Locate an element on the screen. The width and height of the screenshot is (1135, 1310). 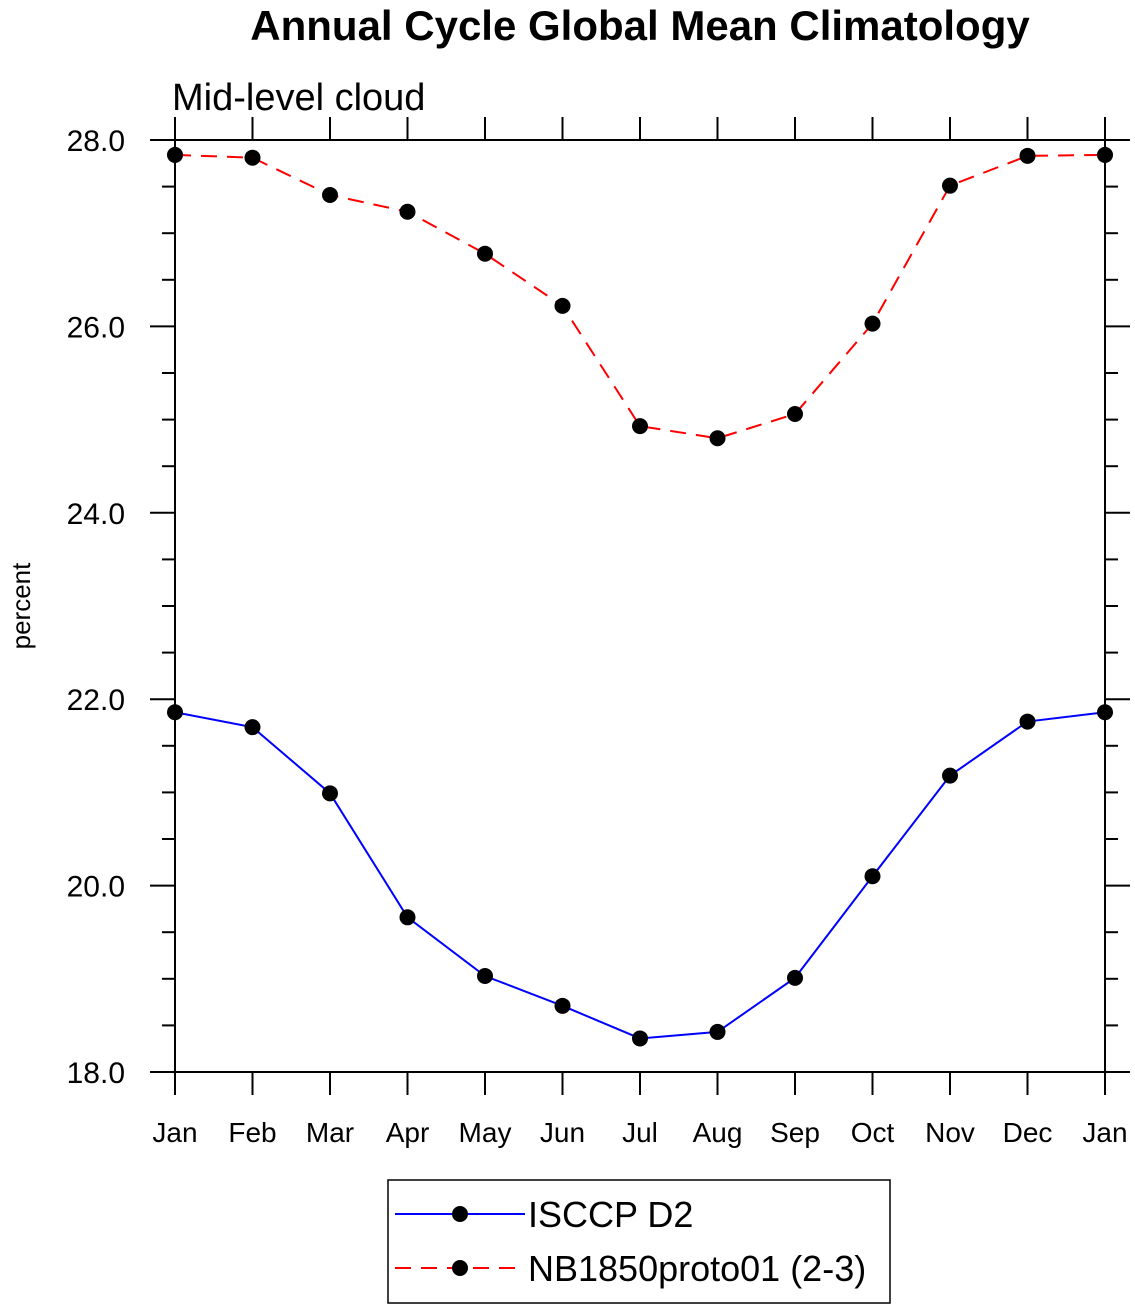
legend-label-0: ISCCP D2 is located at coordinates (610, 1214).